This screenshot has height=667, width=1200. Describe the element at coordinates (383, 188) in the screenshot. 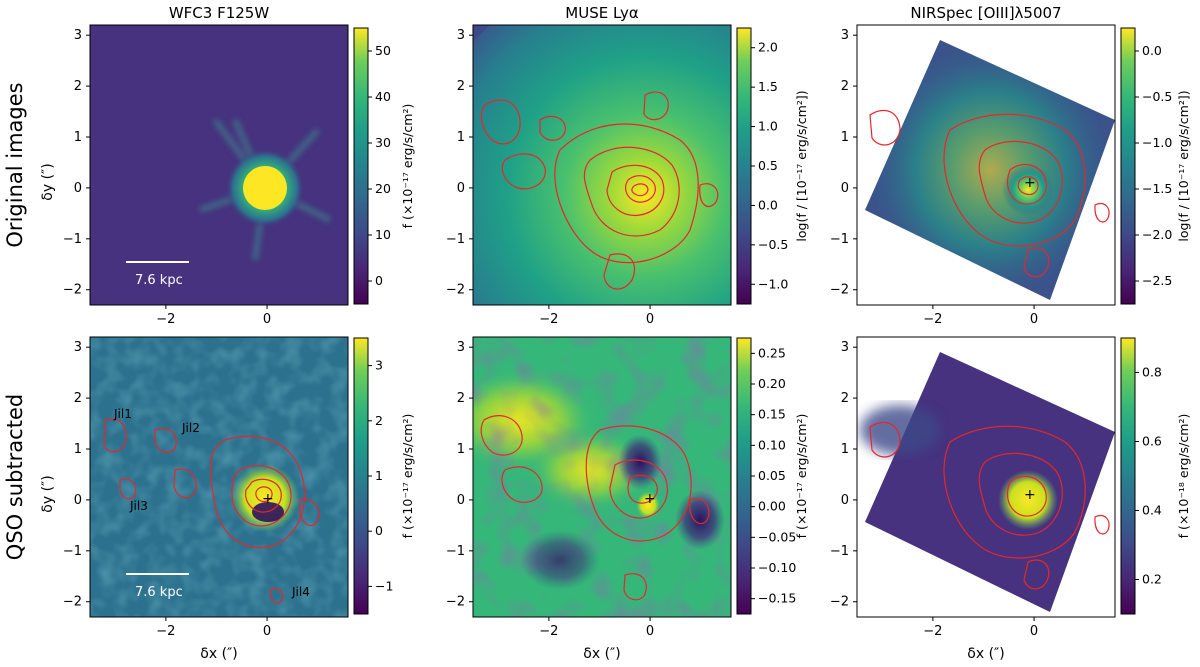

I see `colorbar-tick-label: 20` at that location.